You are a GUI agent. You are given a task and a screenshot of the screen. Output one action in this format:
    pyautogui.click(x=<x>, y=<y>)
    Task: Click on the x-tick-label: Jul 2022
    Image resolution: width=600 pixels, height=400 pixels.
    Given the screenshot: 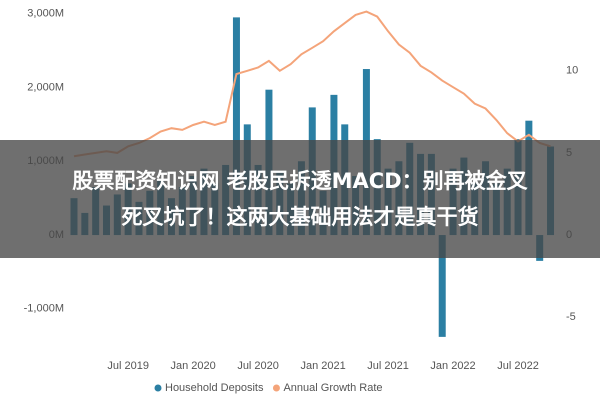 What is the action you would take?
    pyautogui.click(x=518, y=366)
    